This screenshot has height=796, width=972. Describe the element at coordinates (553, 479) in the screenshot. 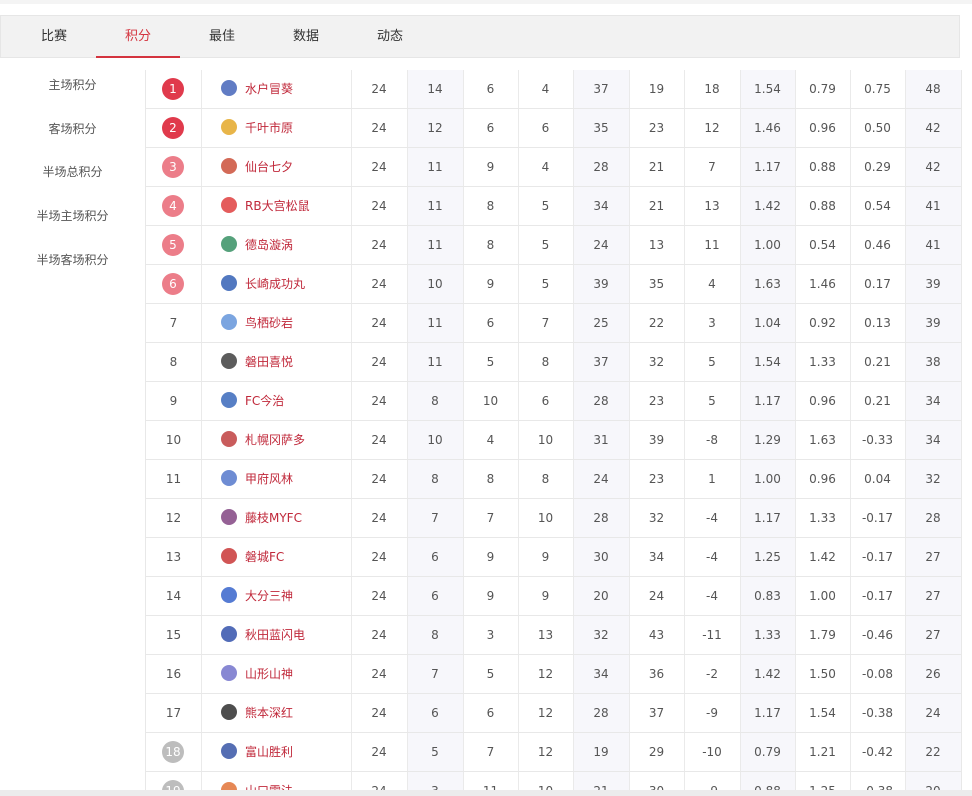

I see `table-row: 11 甲府风林 24 8 8 8 24 23 1 1.00 0.96 0.04 32` at that location.